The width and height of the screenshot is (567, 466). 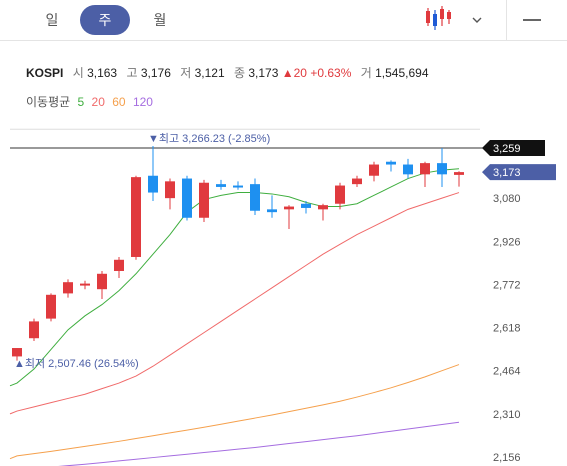 I want to click on open-value: 3,163, so click(x=102, y=73).